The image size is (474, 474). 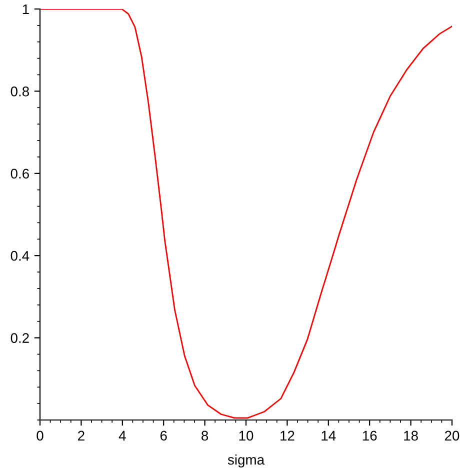 What do you see at coordinates (25, 9) in the screenshot?
I see `y-tick-label: 1` at bounding box center [25, 9].